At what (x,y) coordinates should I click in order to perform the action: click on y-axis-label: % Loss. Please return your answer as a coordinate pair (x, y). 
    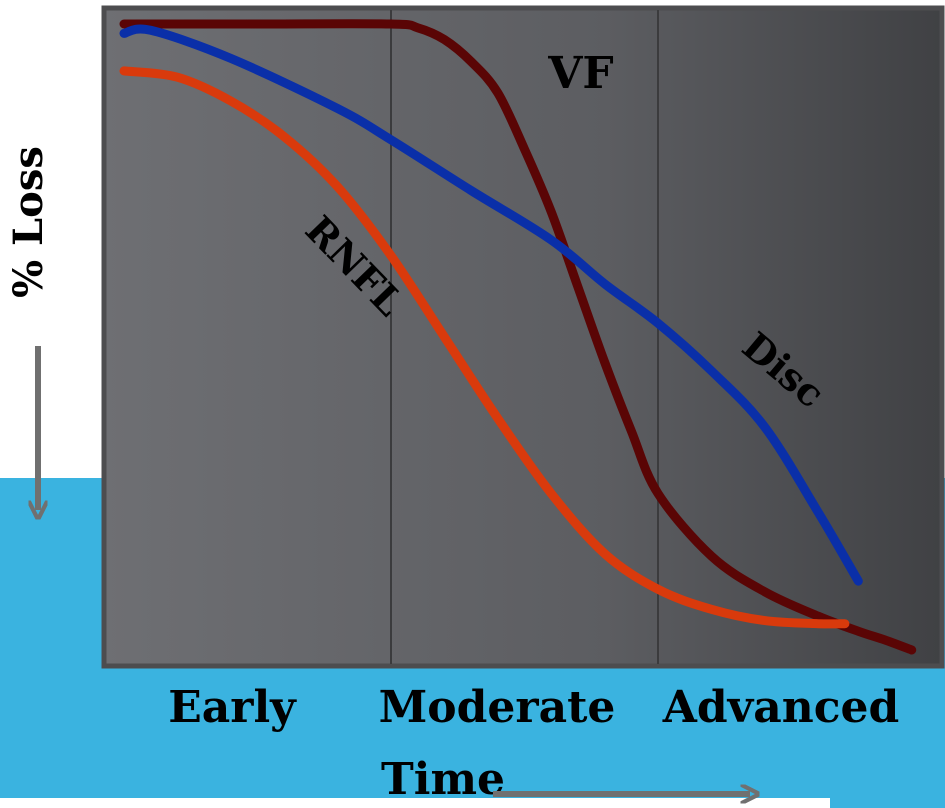
    Looking at the image, I should click on (28, 222).